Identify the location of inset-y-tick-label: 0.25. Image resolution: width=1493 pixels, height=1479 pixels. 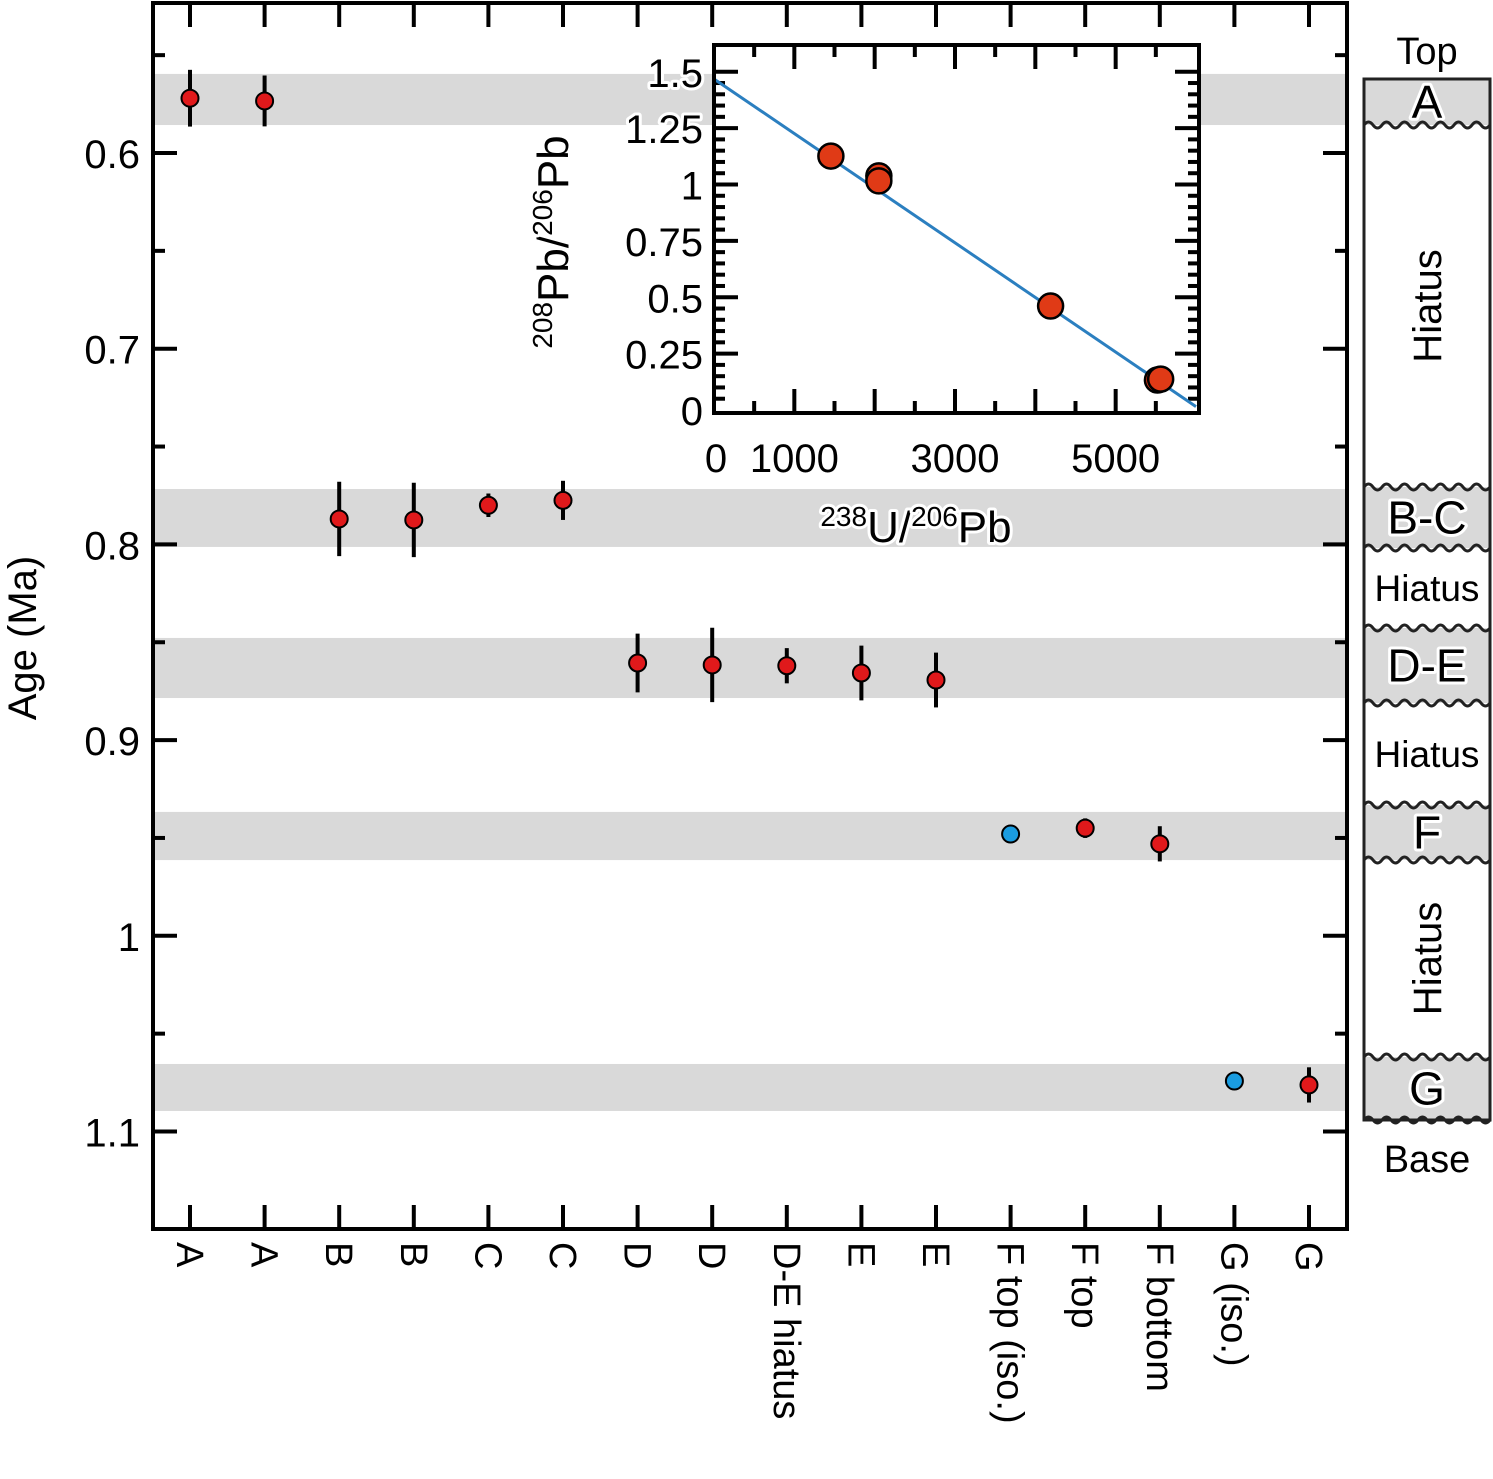
(664, 356).